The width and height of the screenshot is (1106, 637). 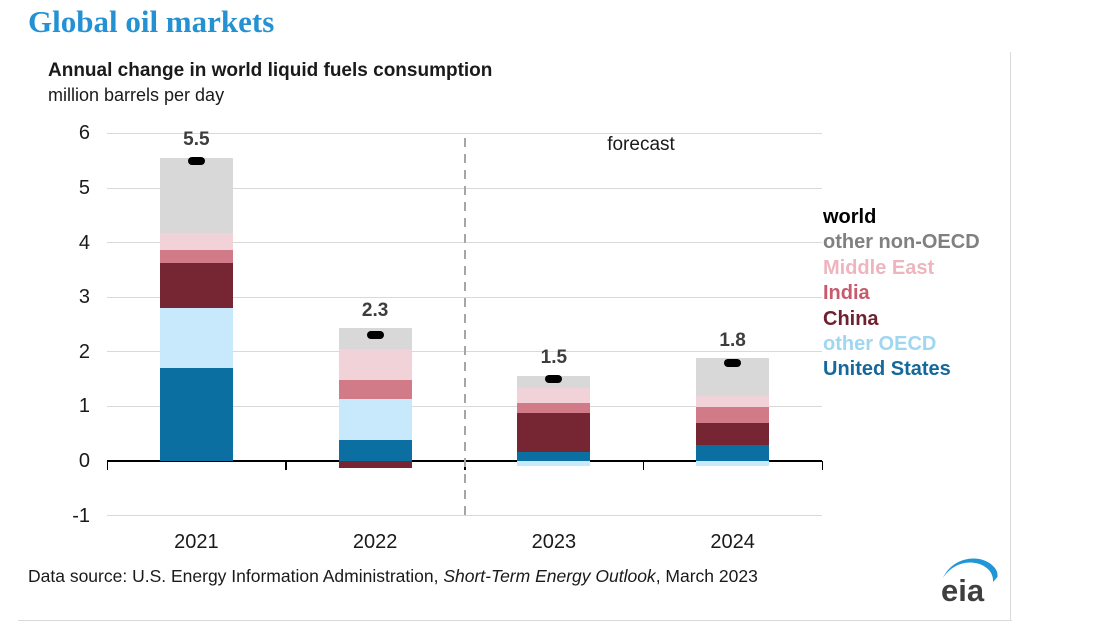 What do you see at coordinates (846, 293) in the screenshot?
I see `legend-item-india: India` at bounding box center [846, 293].